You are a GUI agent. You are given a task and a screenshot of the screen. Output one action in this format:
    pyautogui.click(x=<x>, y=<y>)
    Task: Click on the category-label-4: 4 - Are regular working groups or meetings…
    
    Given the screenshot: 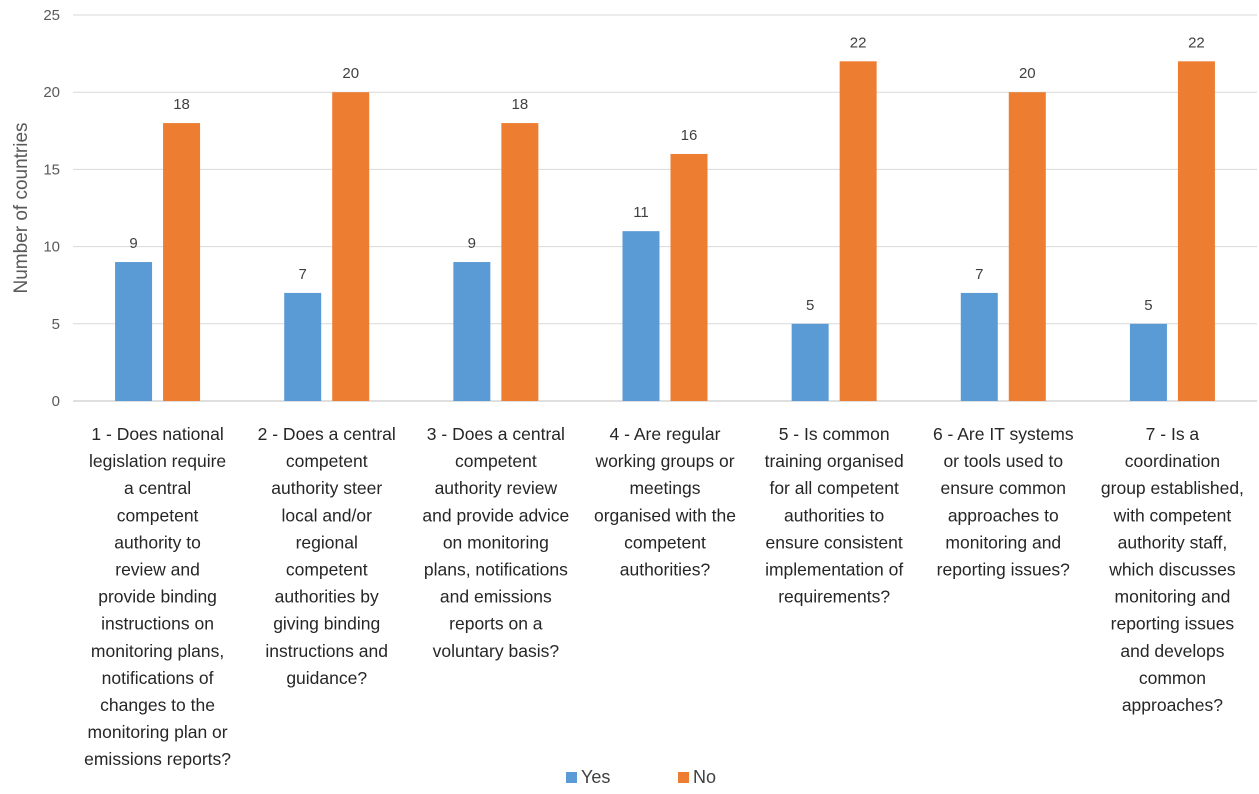 What is the action you would take?
    pyautogui.click(x=665, y=502)
    